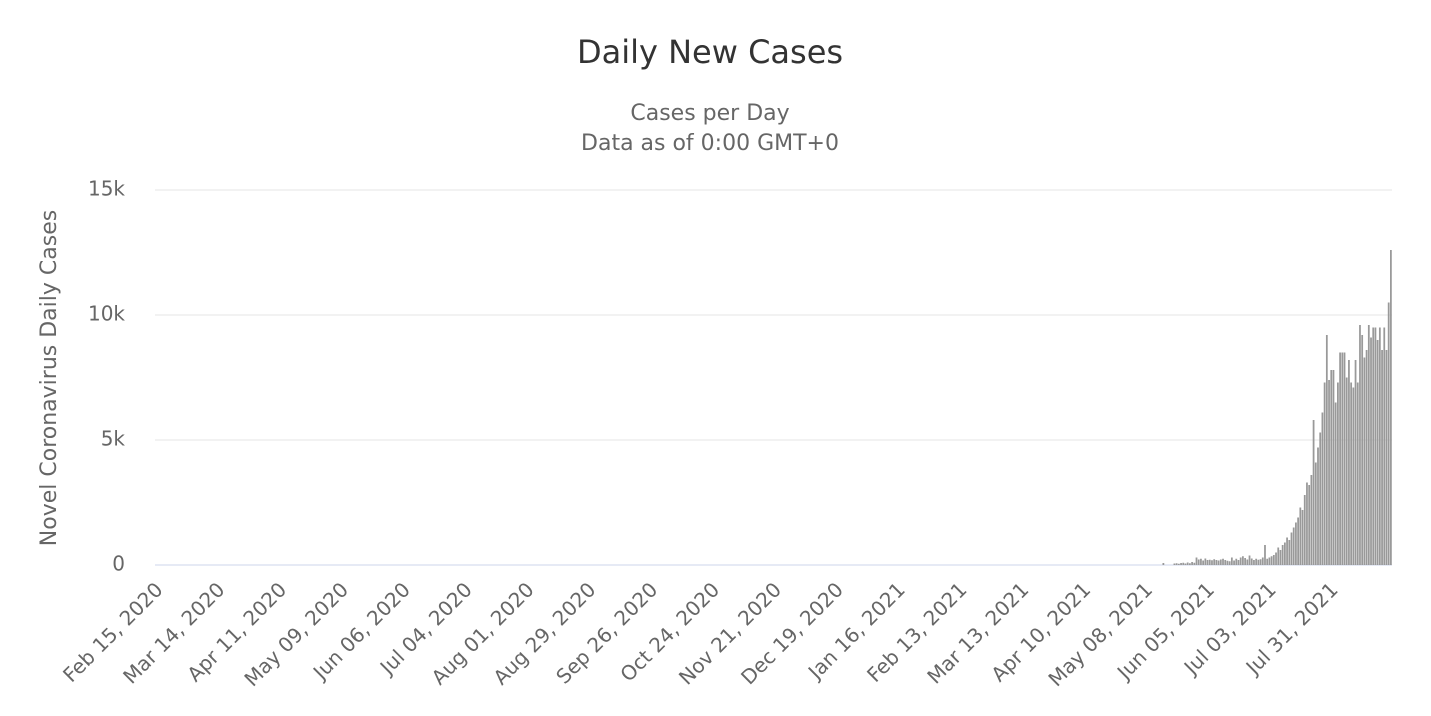 The height and width of the screenshot is (716, 1431). I want to click on y-tick-label: 15k, so click(106, 189).